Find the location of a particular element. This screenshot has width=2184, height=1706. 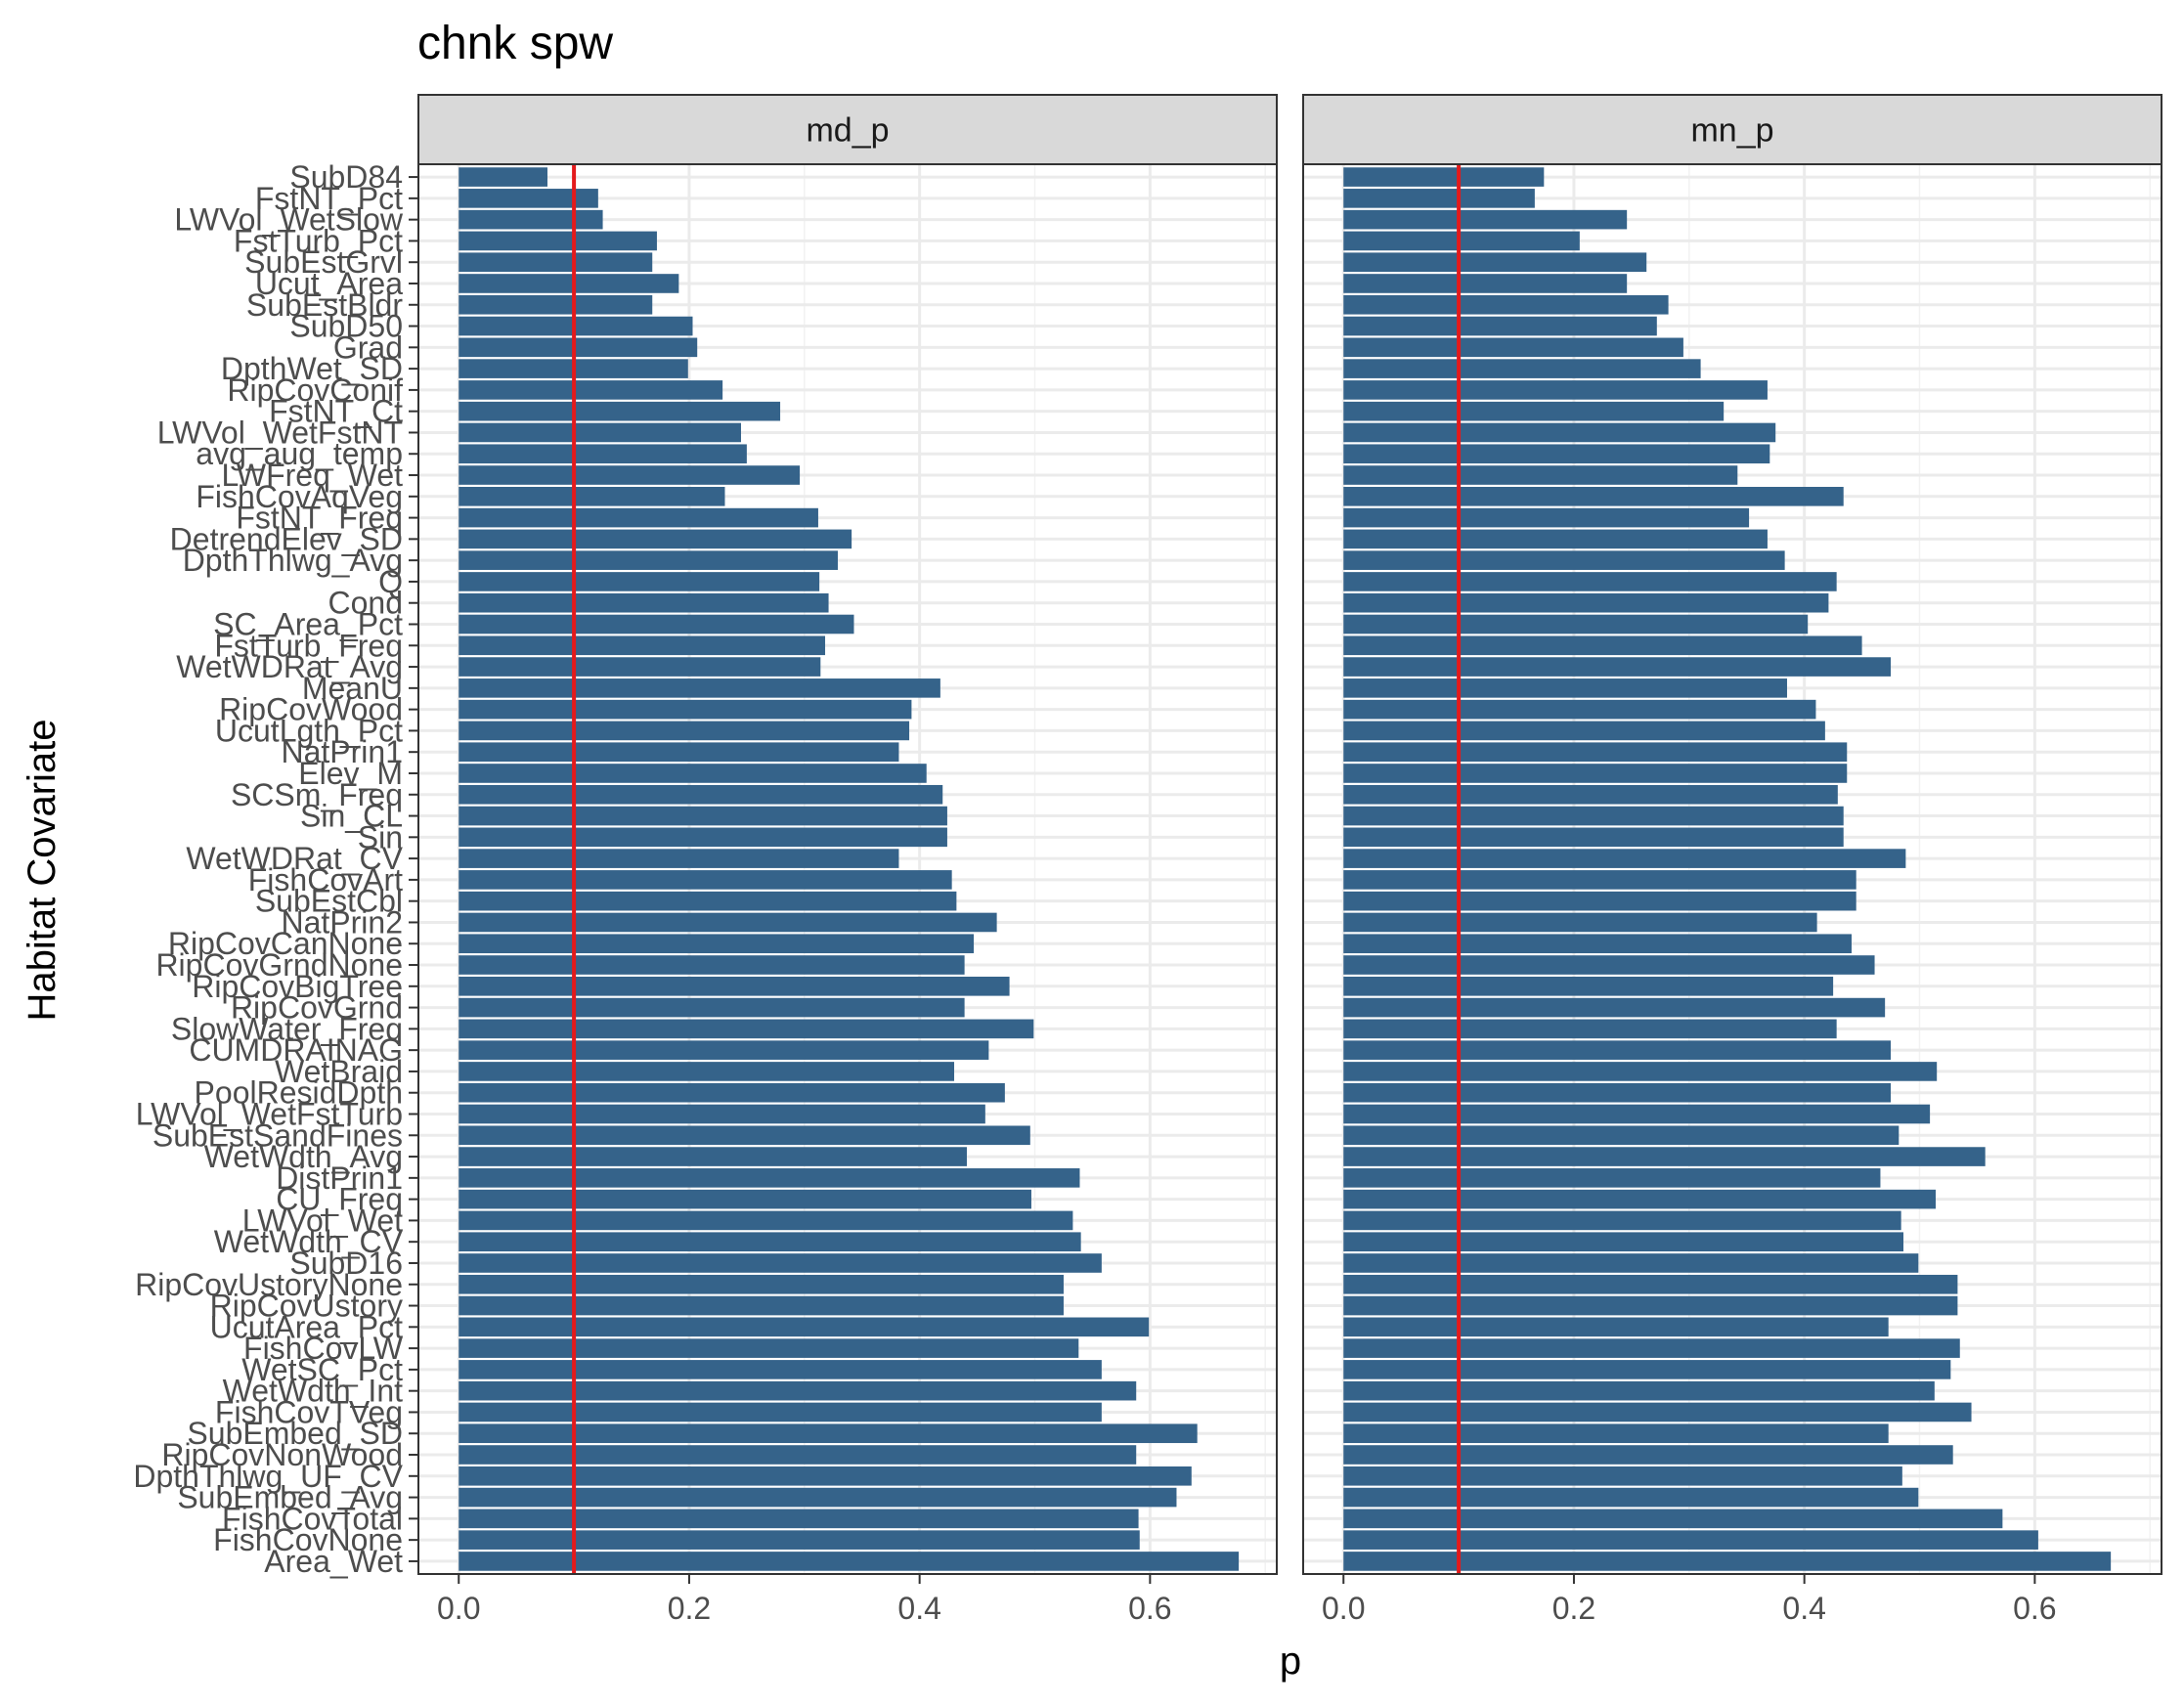

y-category-label: SlowWater_Freq is located at coordinates (287, 1029).